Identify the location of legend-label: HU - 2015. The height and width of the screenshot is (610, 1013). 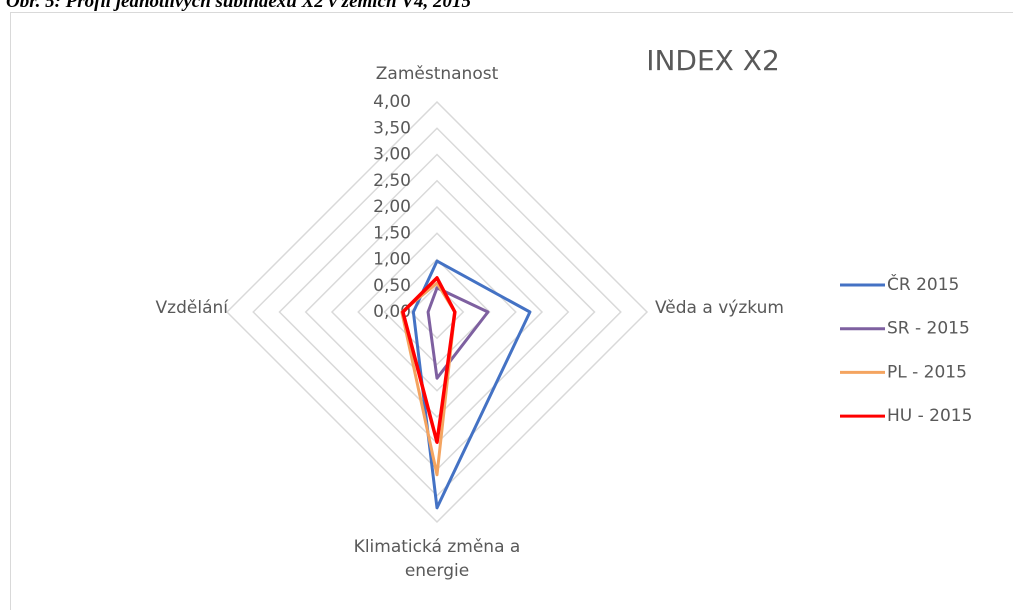
(929, 416).